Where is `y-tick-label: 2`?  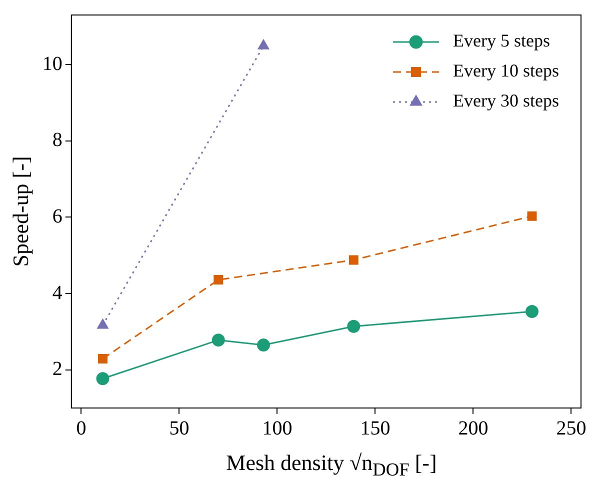 y-tick-label: 2 is located at coordinates (57, 369).